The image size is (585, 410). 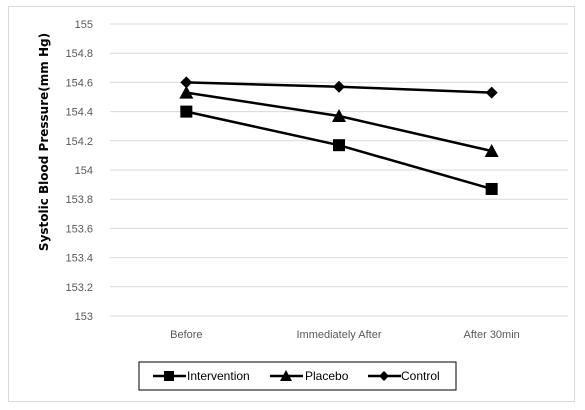 I want to click on x-tick-label: Immediately After, so click(x=339, y=335).